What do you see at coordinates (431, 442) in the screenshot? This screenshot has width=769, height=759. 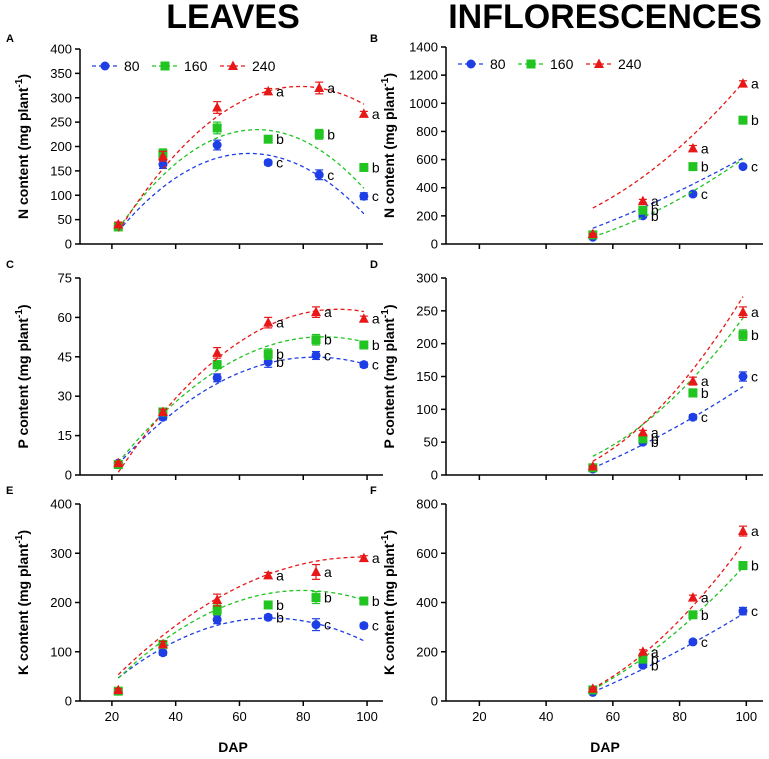 I see `y-tick-label: 50` at bounding box center [431, 442].